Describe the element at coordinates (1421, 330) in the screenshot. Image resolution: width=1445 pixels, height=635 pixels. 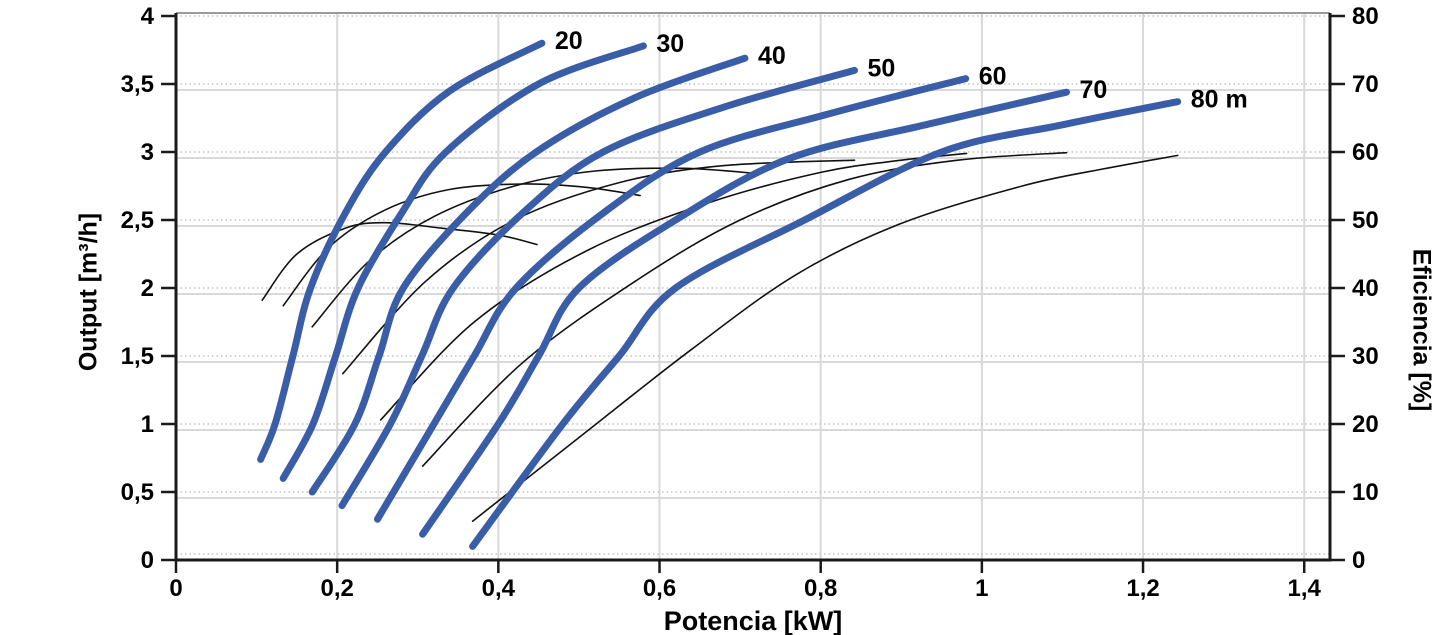
I see `y-axis-right-title: Eficiencia [%]` at that location.